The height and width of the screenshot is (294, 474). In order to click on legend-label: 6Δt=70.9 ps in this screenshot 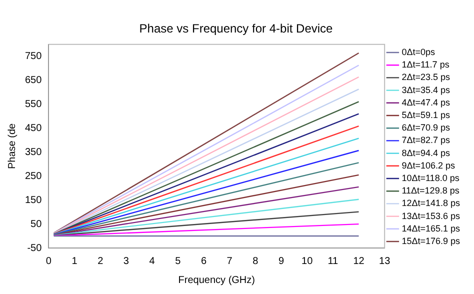, I will do `click(426, 127)`.